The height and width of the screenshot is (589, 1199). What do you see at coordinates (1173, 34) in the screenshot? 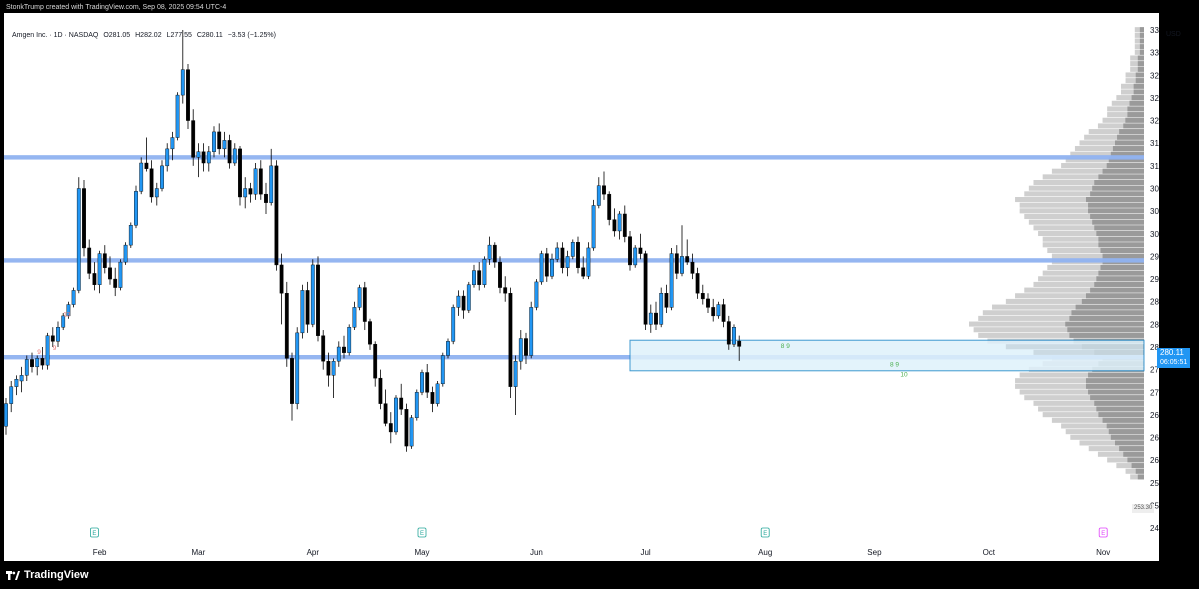
I see `currency-label: USD` at bounding box center [1173, 34].